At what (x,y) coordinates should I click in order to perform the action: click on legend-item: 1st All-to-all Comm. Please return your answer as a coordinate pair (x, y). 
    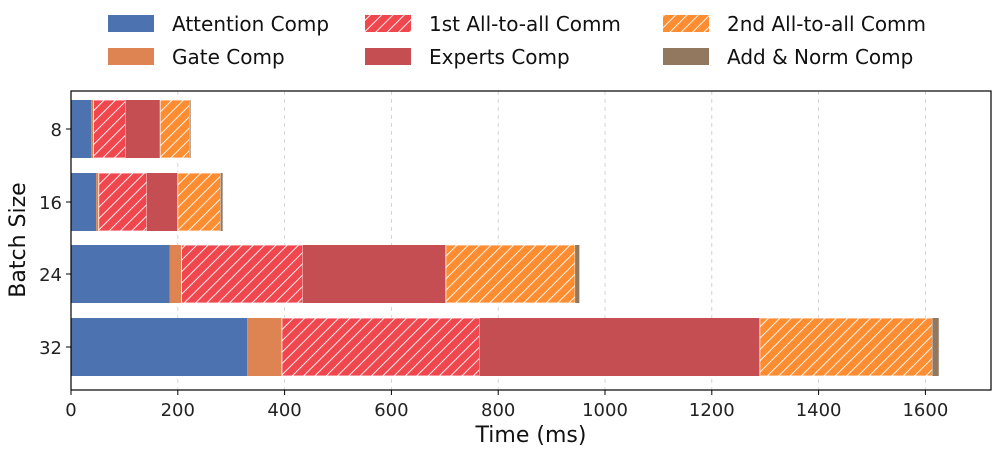
    Looking at the image, I should click on (493, 24).